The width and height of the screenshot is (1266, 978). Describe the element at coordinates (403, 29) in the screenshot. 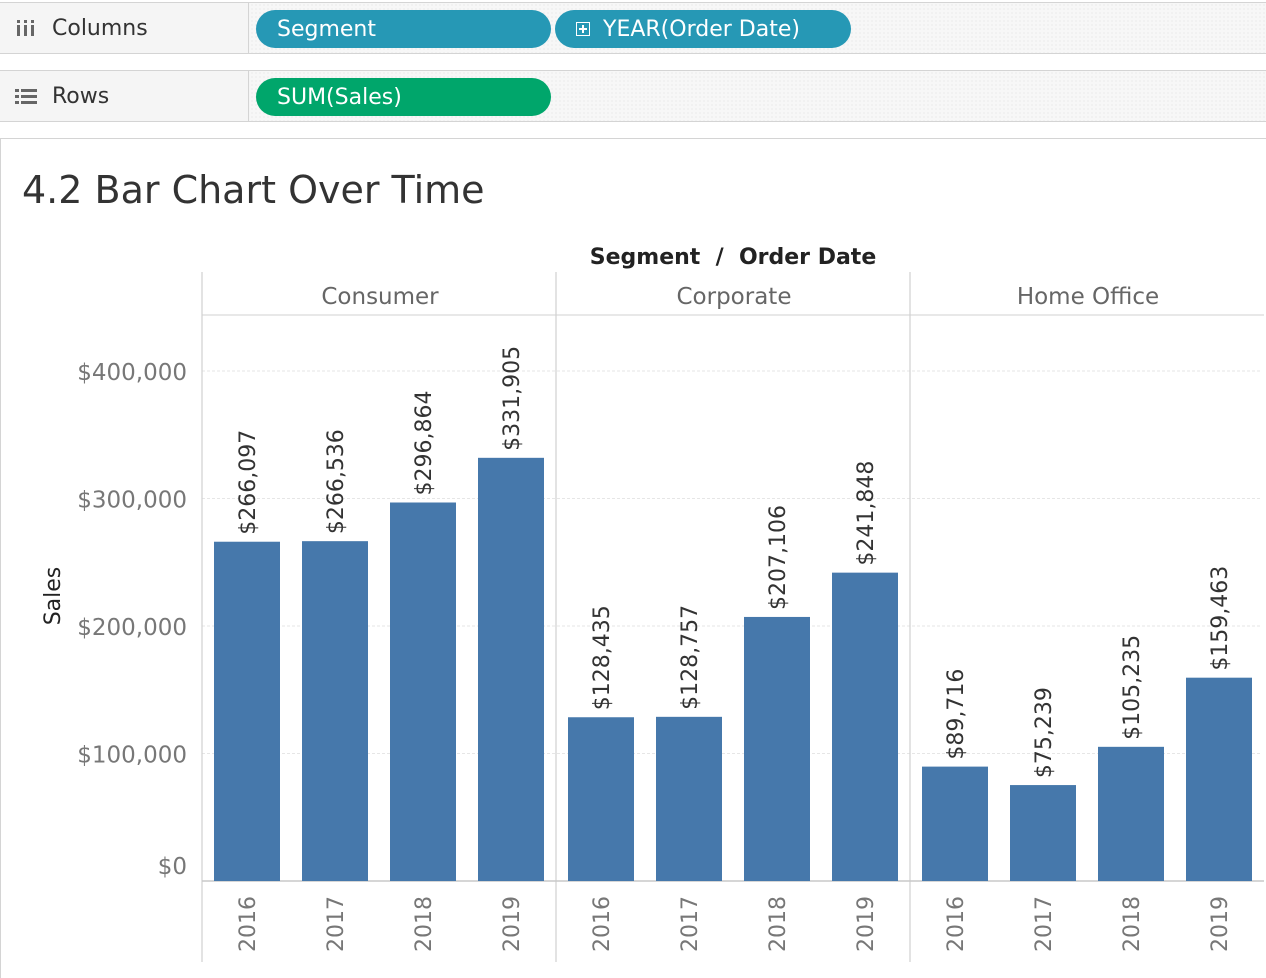

I see `segment-pill: Segment` at that location.